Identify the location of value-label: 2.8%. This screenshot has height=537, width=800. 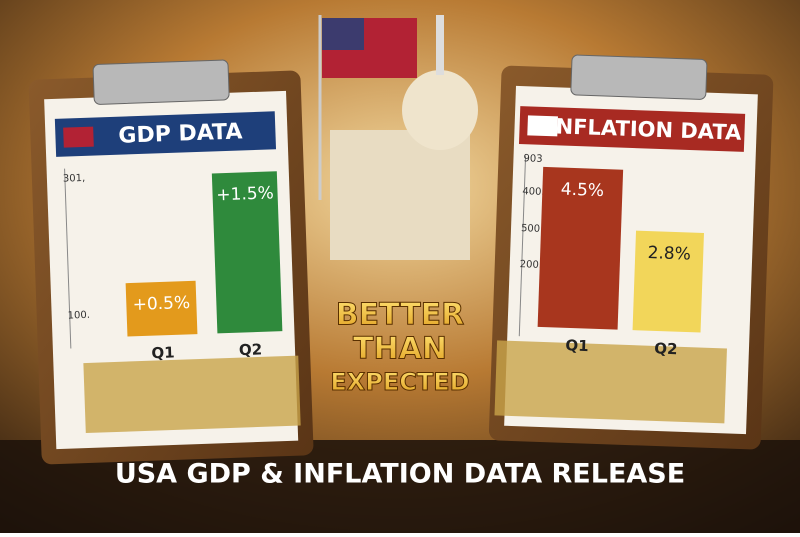
(669, 253).